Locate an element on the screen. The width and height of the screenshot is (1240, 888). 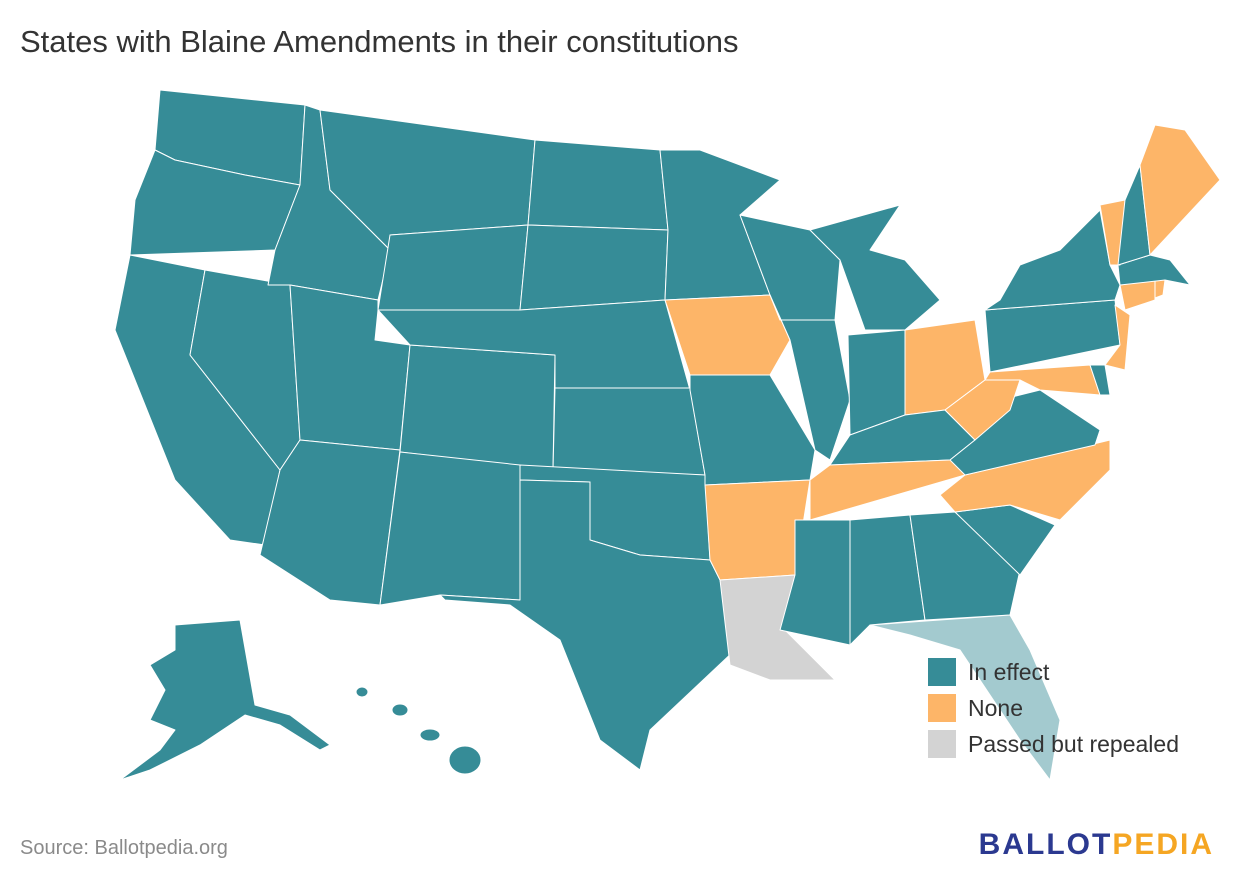
legend: In effect None Passed but repealed is located at coordinates (1053, 708).